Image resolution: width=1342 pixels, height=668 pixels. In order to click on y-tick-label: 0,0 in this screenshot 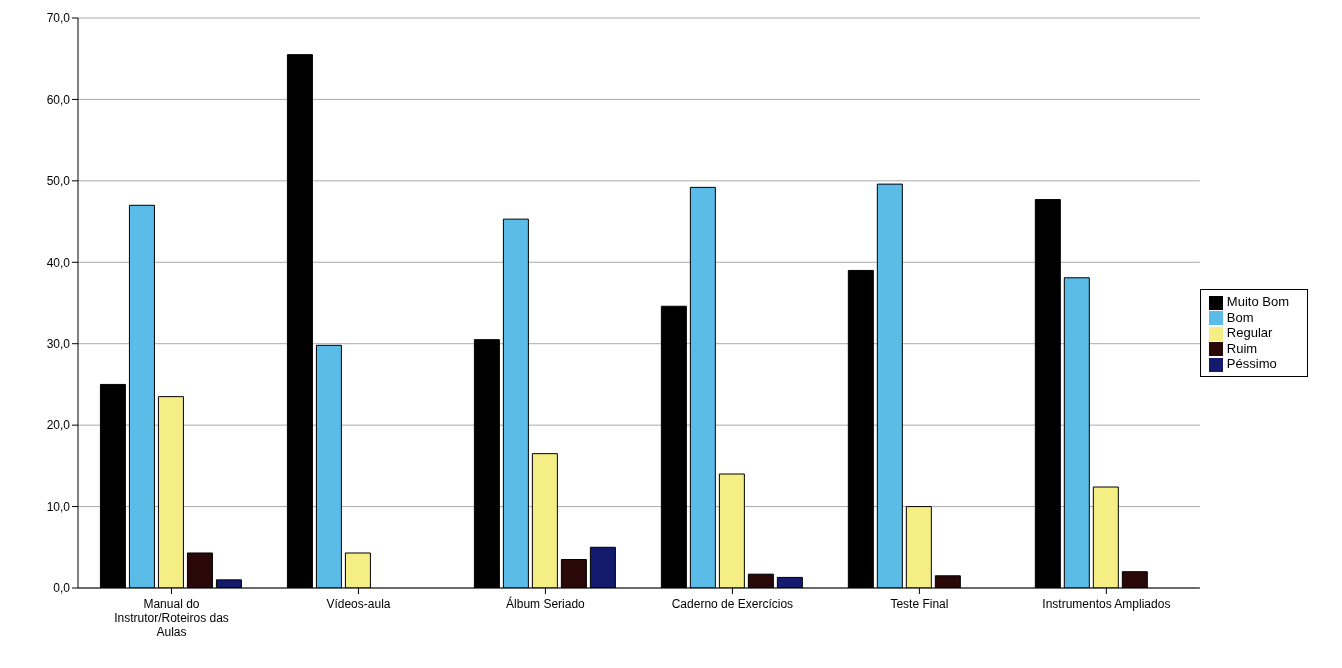, I will do `click(62, 588)`.